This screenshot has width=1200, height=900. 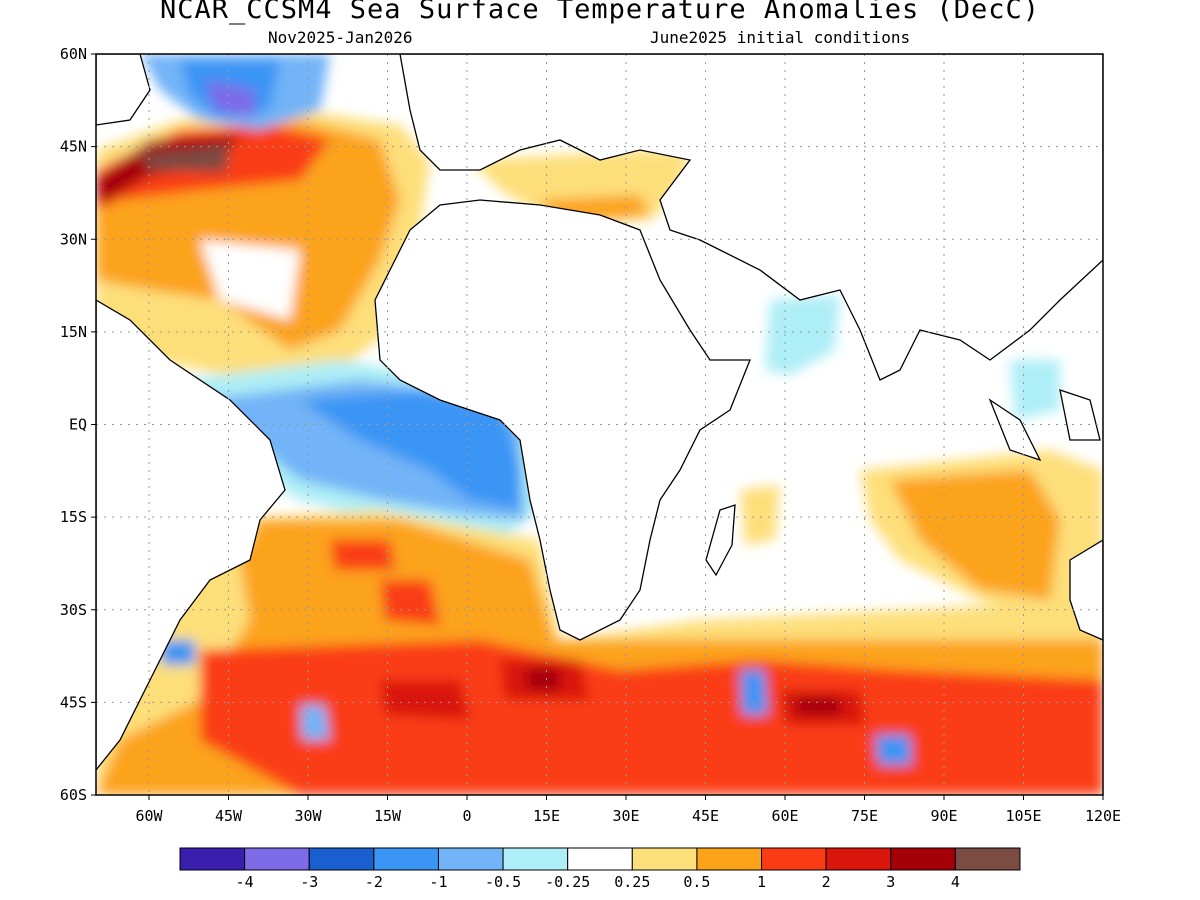 I want to click on lon-tick-label: 75E, so click(x=864, y=816).